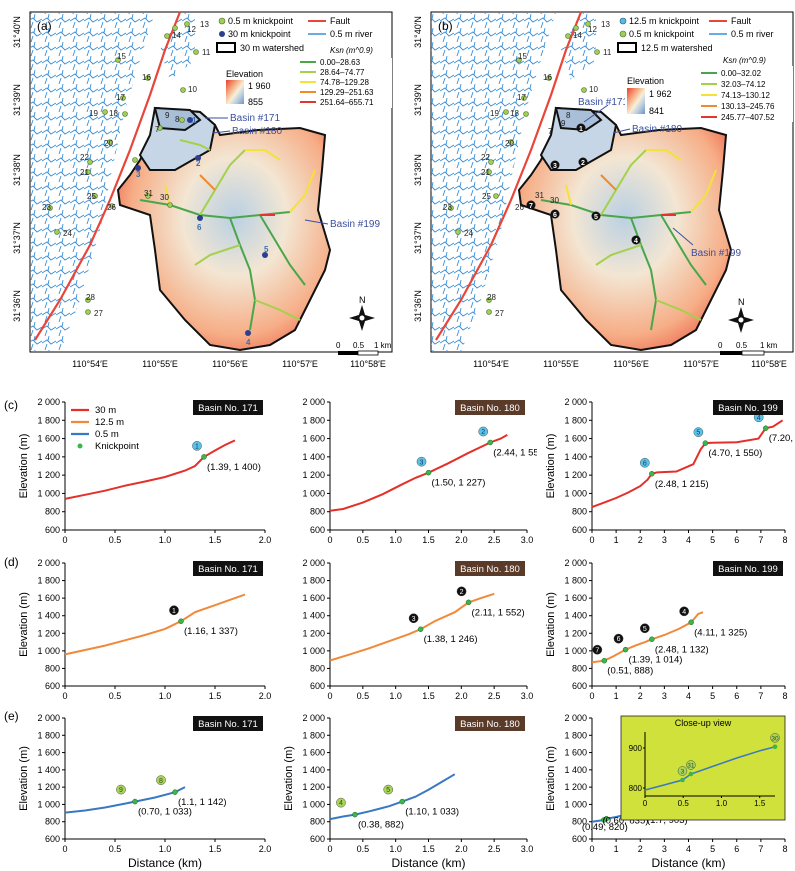 This screenshot has height=871, width=795. Describe the element at coordinates (563, 123) in the screenshot. I see `site-label: 9` at that location.